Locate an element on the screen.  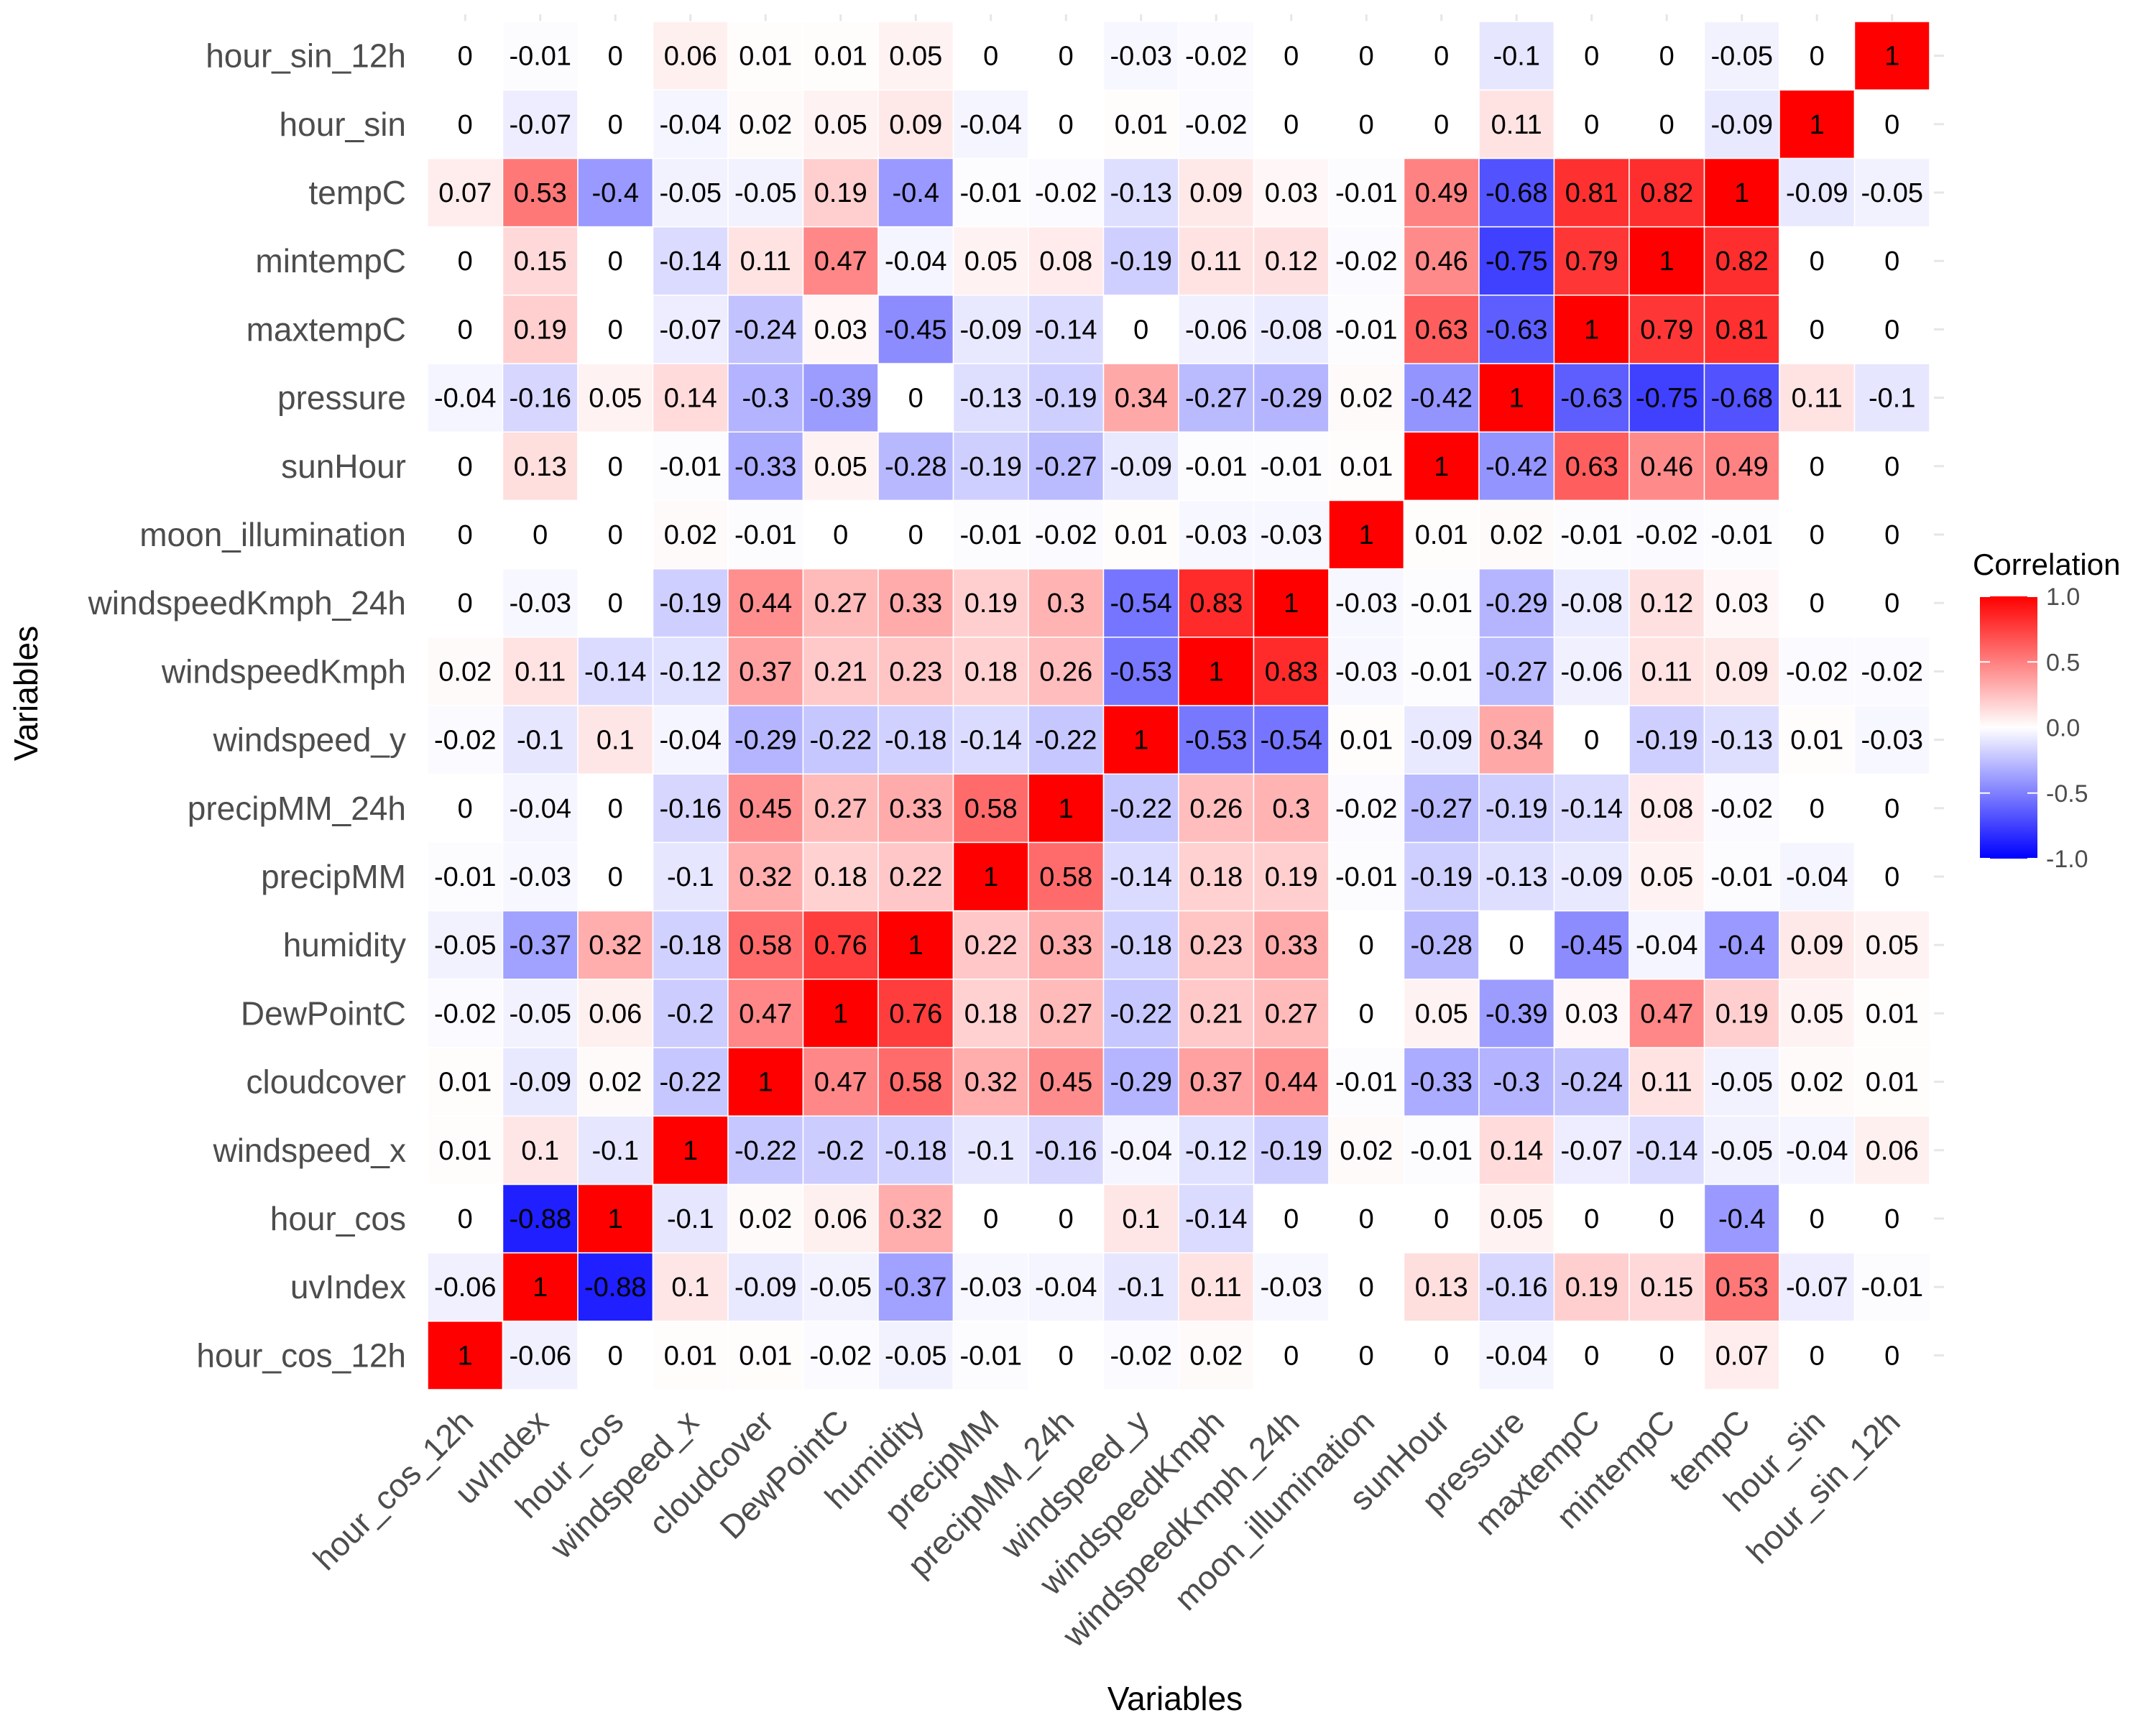
cell-value-label: -0.18 is located at coordinates (1141, 945).